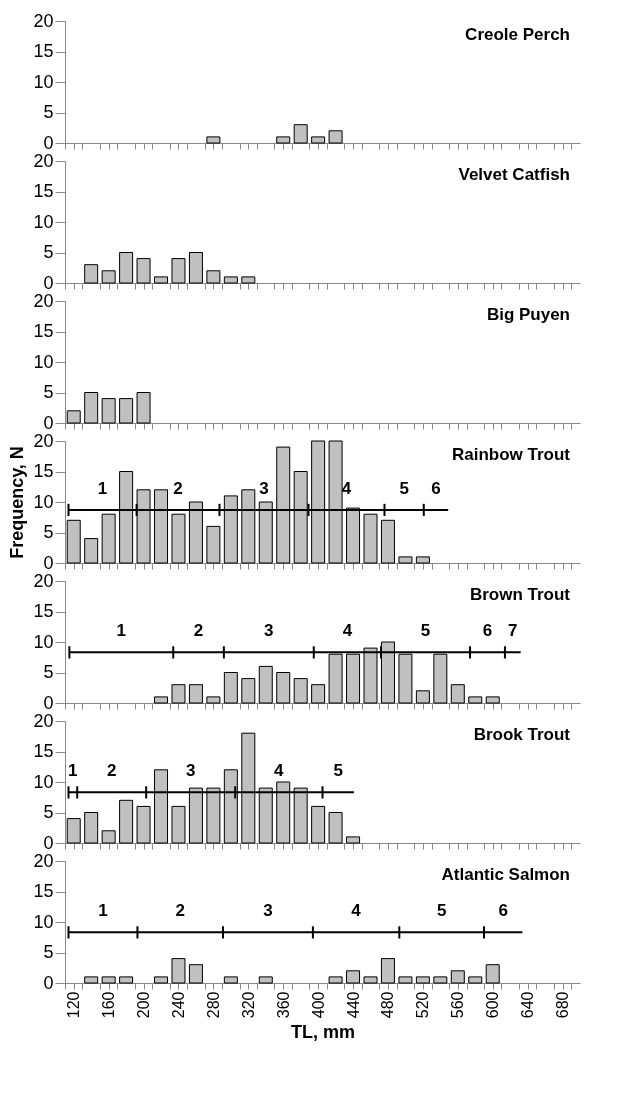 This screenshot has height=1111, width=622. Describe the element at coordinates (423, 1005) in the screenshot. I see `x-tick-label: 520` at that location.